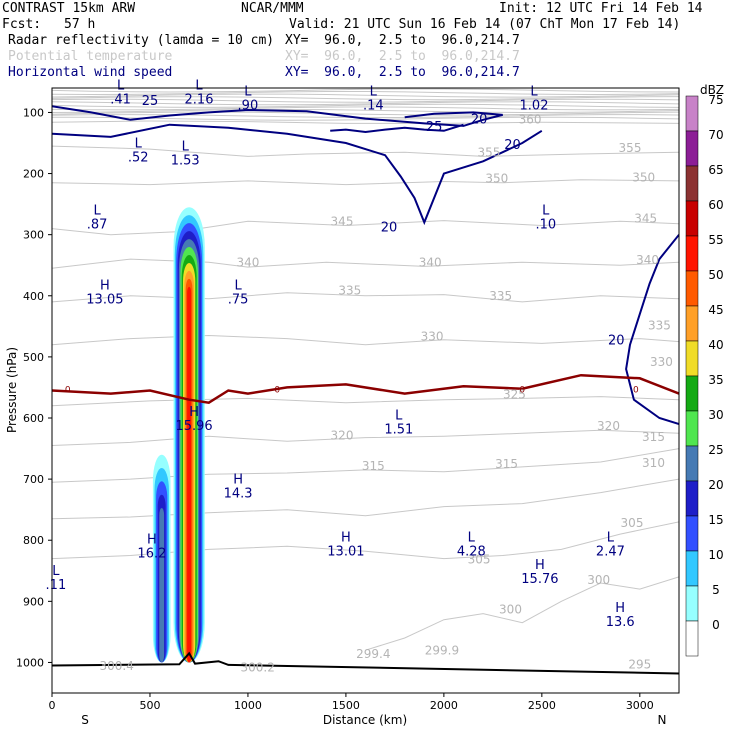  What do you see at coordinates (715, 100) in the screenshot?
I see `colorbar-label: 75` at bounding box center [715, 100].